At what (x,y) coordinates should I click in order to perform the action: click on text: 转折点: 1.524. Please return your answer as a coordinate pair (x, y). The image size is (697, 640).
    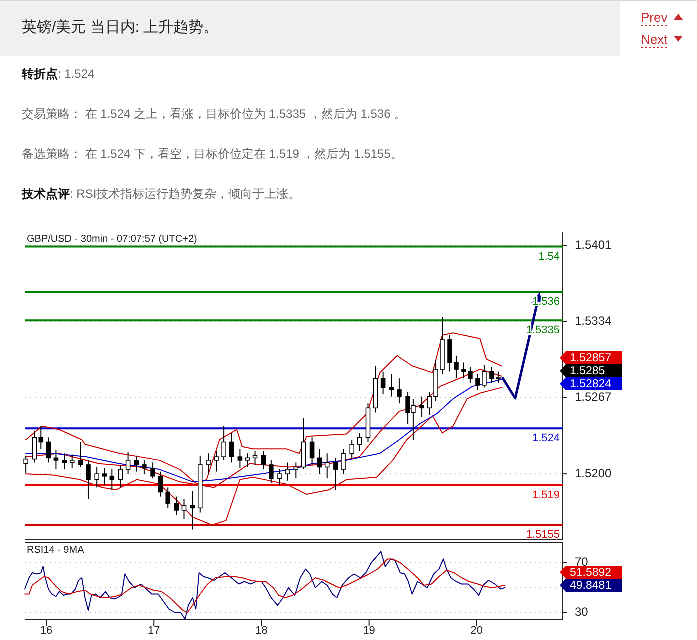
    Looking at the image, I should click on (58, 74).